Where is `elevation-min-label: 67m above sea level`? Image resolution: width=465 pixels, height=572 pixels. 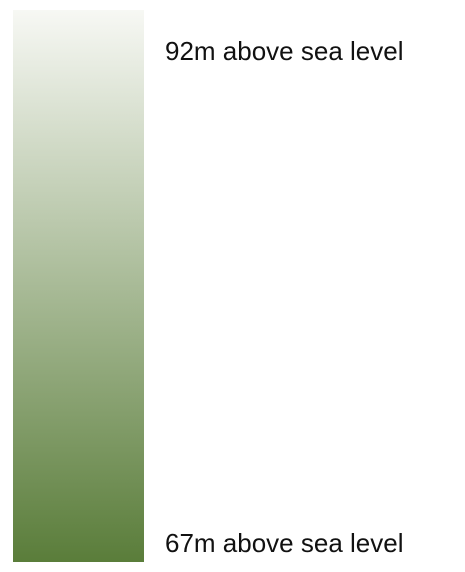
elevation-min-label: 67m above sea level is located at coordinates (284, 543).